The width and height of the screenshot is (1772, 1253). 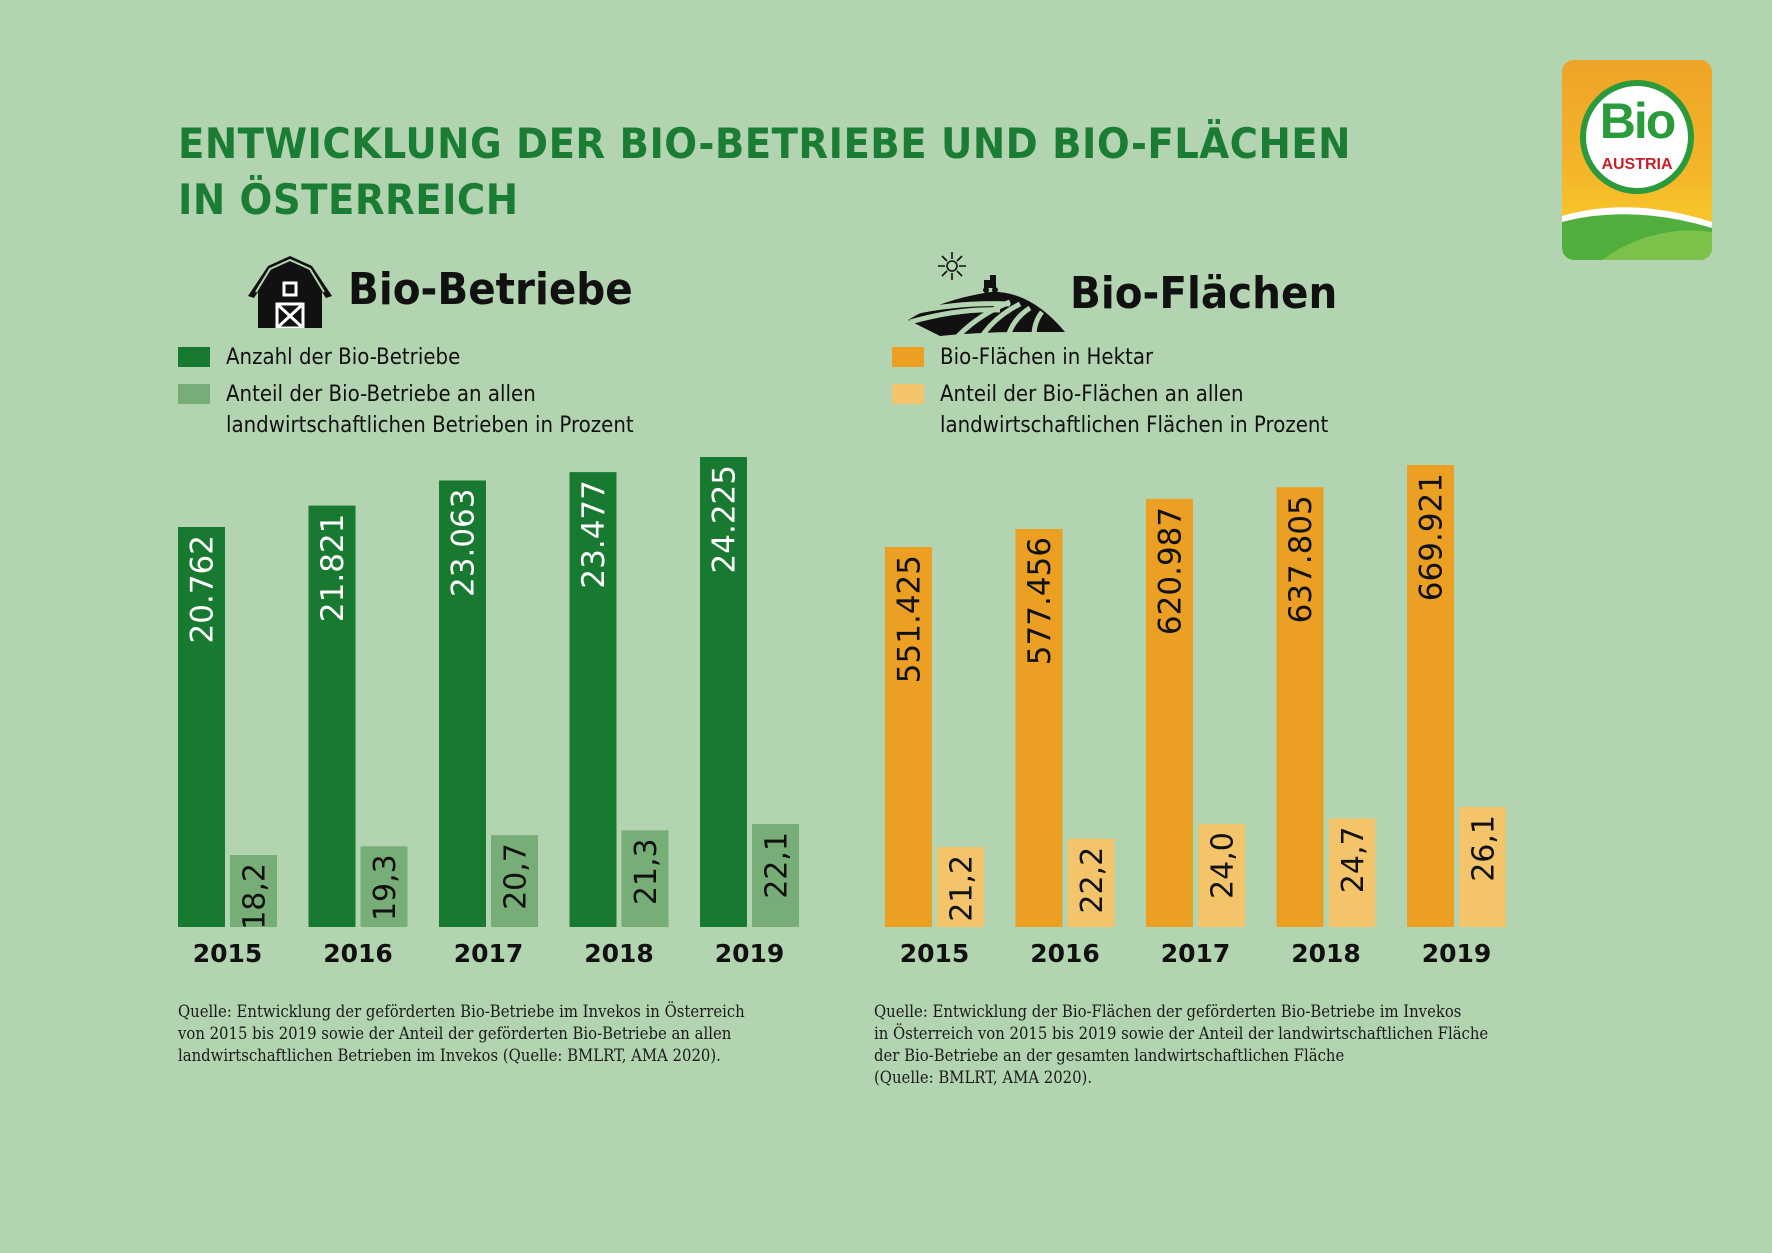 What do you see at coordinates (1484, 848) in the screenshot?
I see `bar-value-label: 26,1` at bounding box center [1484, 848].